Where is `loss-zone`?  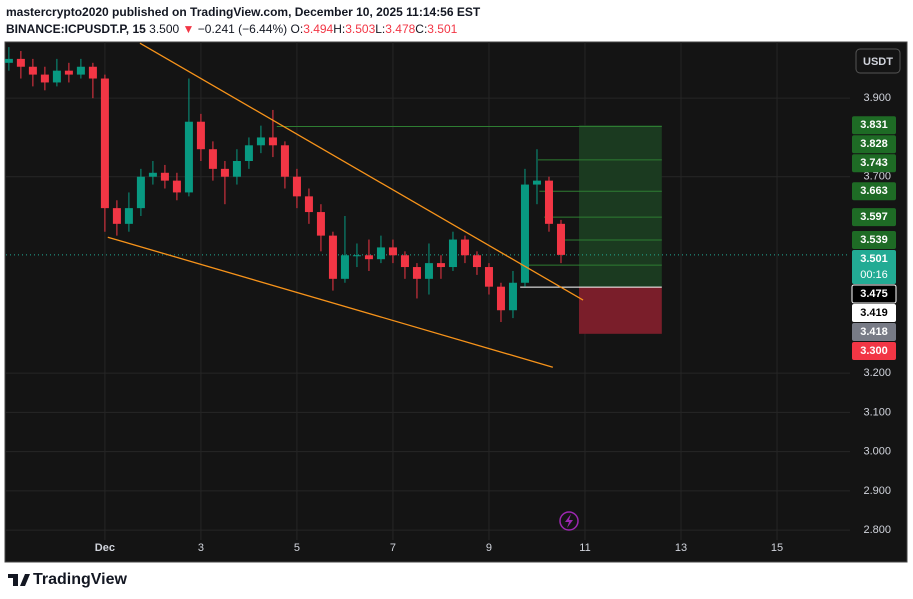
loss-zone is located at coordinates (620, 310).